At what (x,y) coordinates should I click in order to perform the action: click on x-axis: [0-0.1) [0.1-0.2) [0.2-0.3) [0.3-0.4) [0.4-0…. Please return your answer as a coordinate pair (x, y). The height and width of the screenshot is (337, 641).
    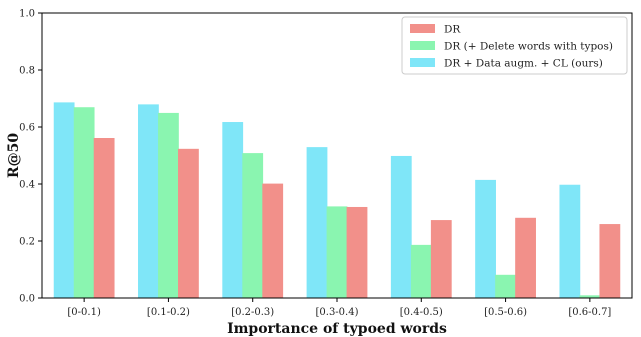
    Looking at the image, I should click on (339, 308).